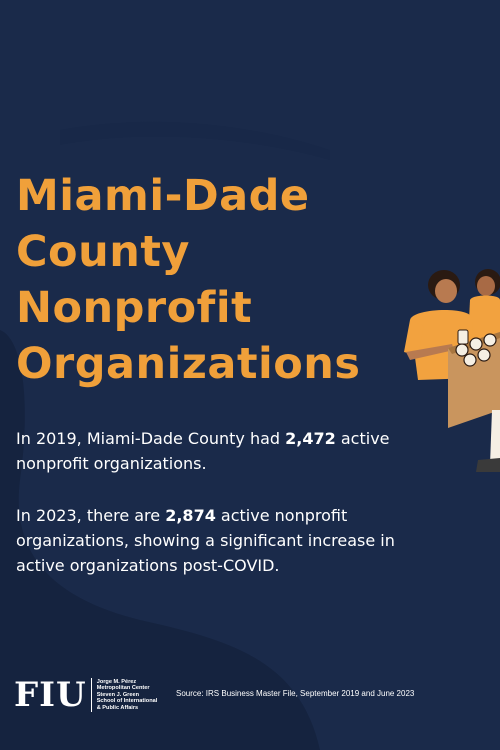 The image size is (500, 750). I want to click on count-2023: 2,874, so click(190, 515).